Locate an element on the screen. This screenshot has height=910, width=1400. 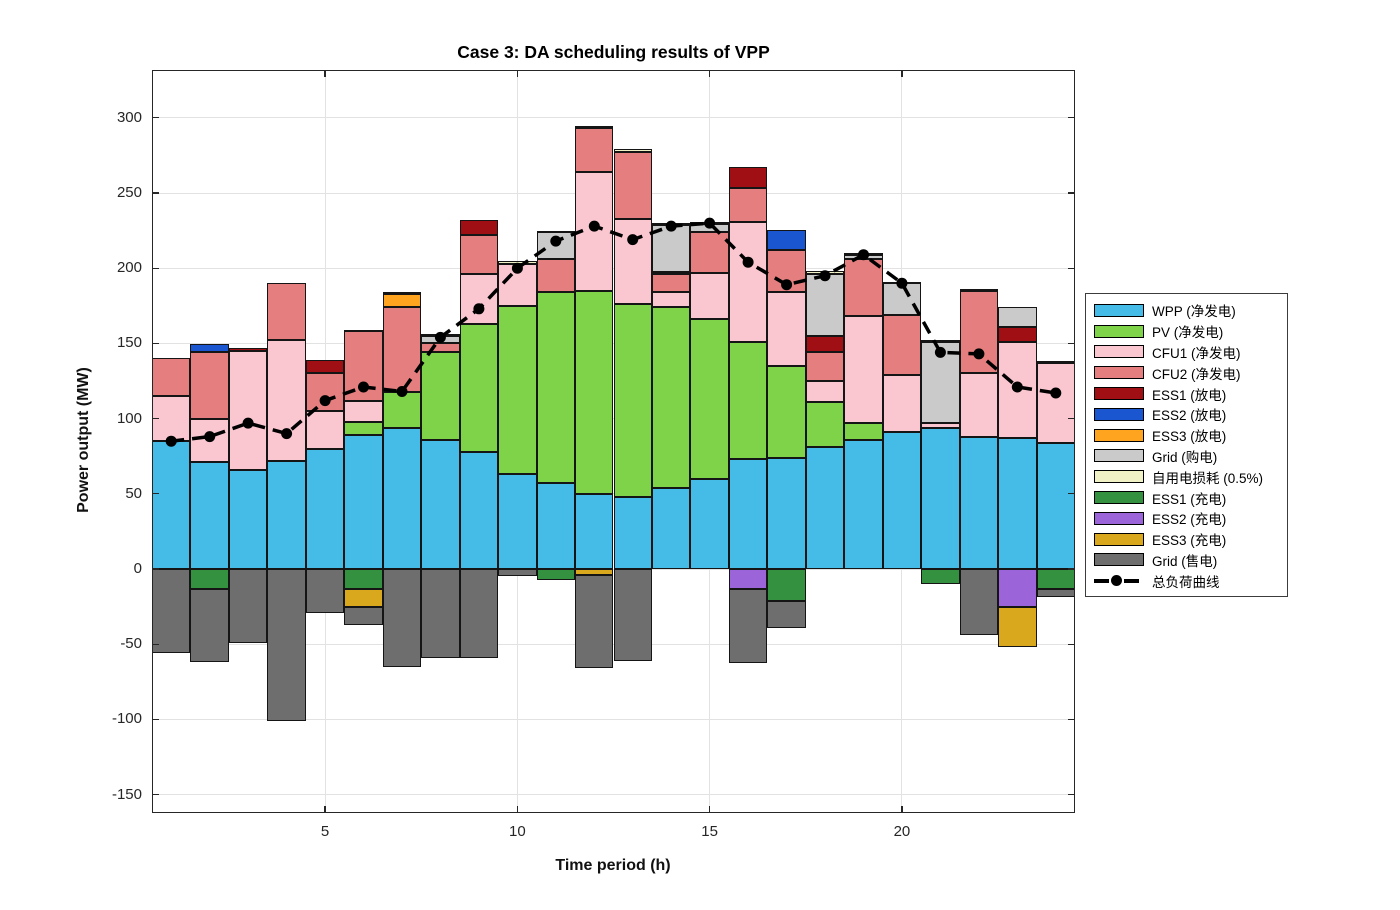
legend-label: CFU2 (净发电) is located at coordinates (1196, 374).